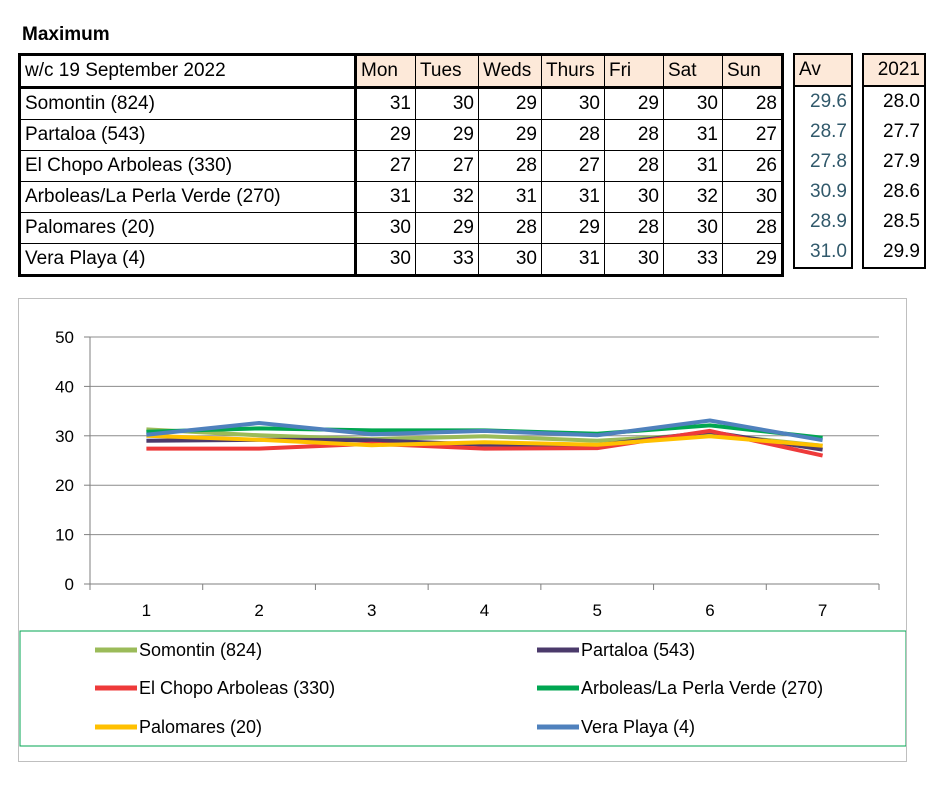 The image size is (944, 800). I want to click on average-cell: 29.6, so click(823, 101).